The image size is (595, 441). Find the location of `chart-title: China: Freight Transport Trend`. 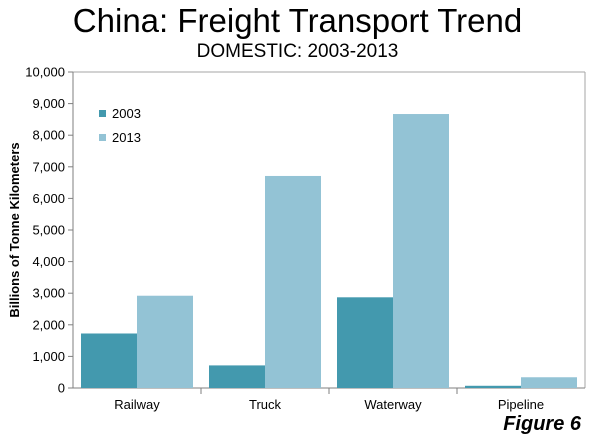

chart-title: China: Freight Transport Trend is located at coordinates (297, 20).